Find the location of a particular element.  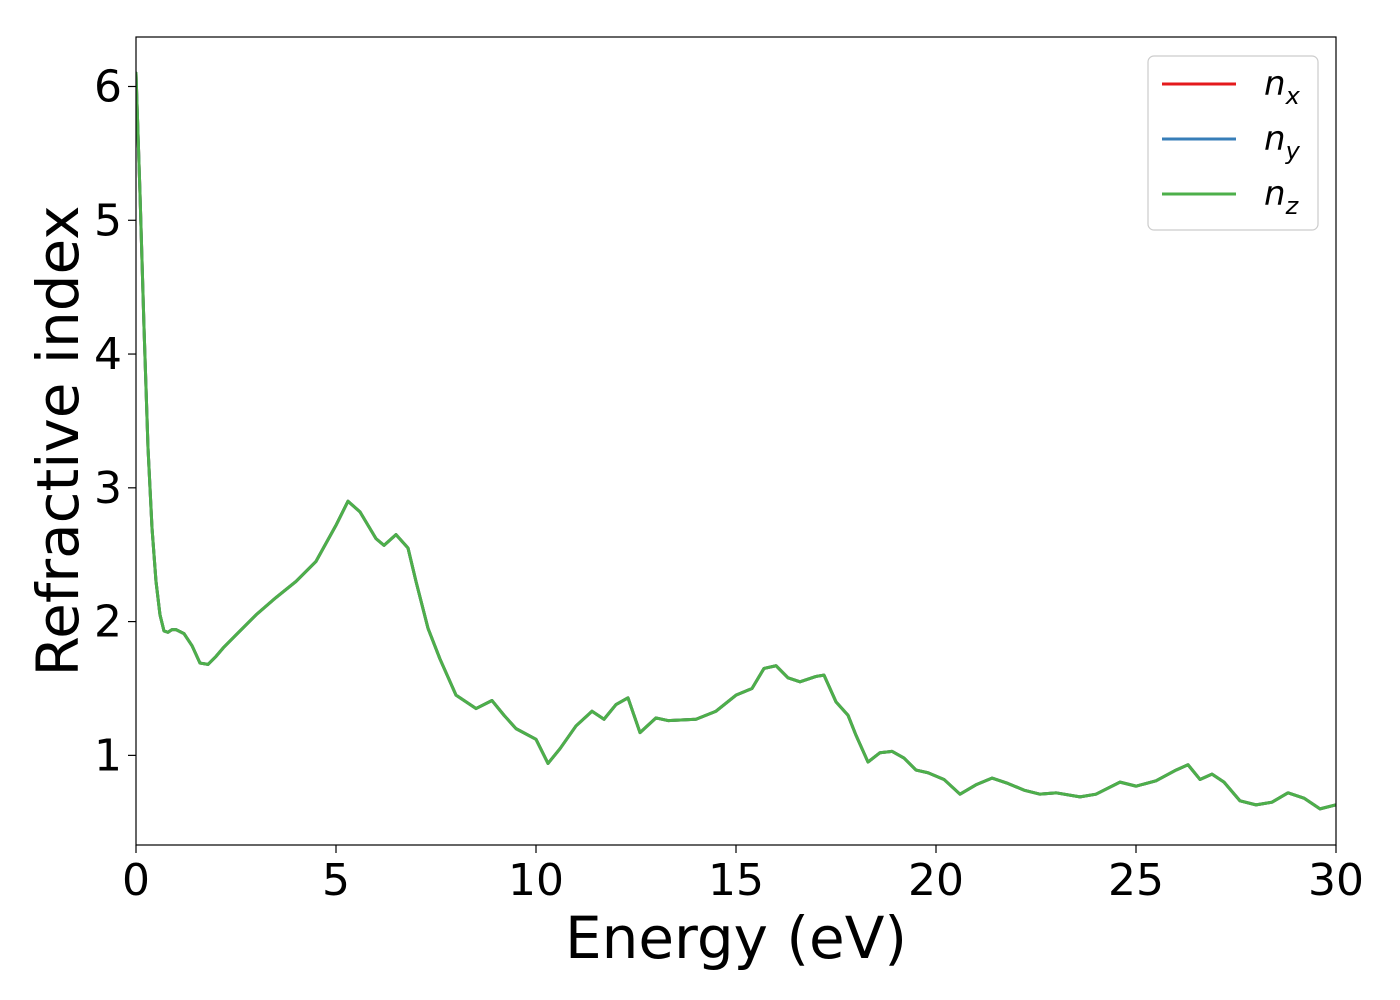

x-tick-label: 5 is located at coordinates (336, 880).